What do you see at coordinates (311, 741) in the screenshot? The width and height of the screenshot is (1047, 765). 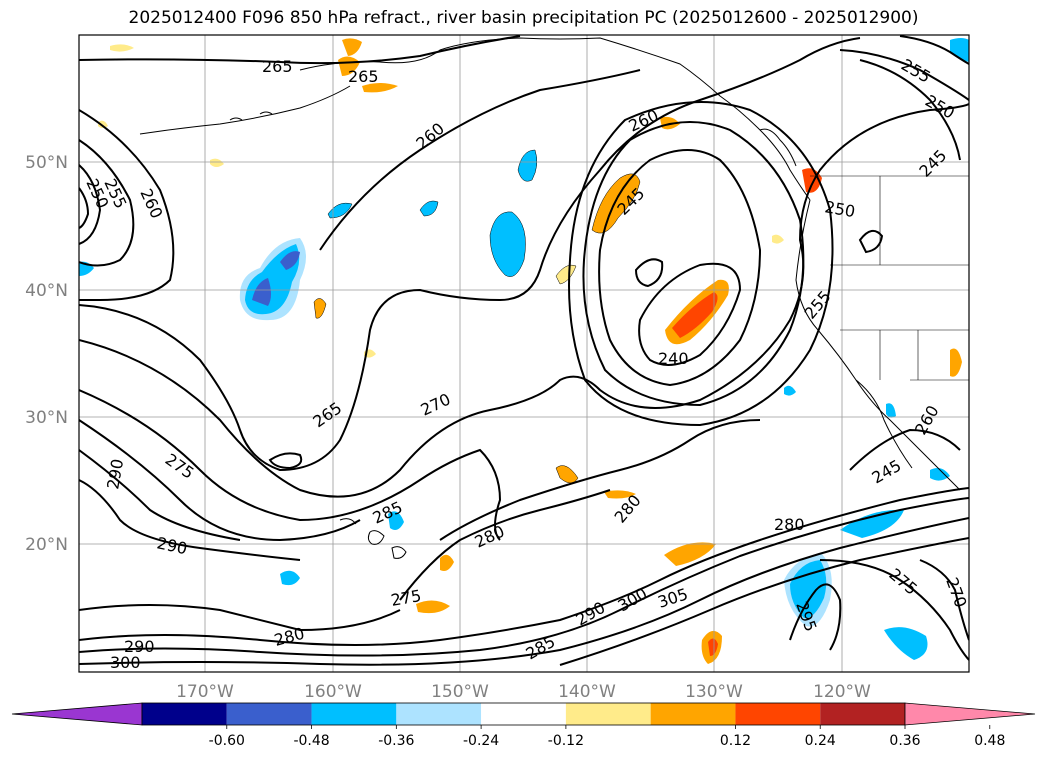 I see `colorbar-tick-label: -0.48` at bounding box center [311, 741].